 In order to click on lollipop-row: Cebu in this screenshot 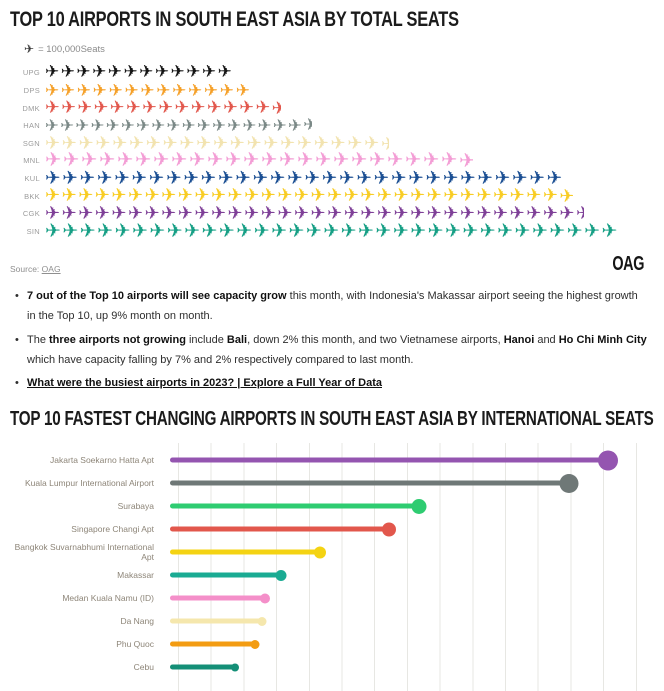, I will do `click(331, 667)`.